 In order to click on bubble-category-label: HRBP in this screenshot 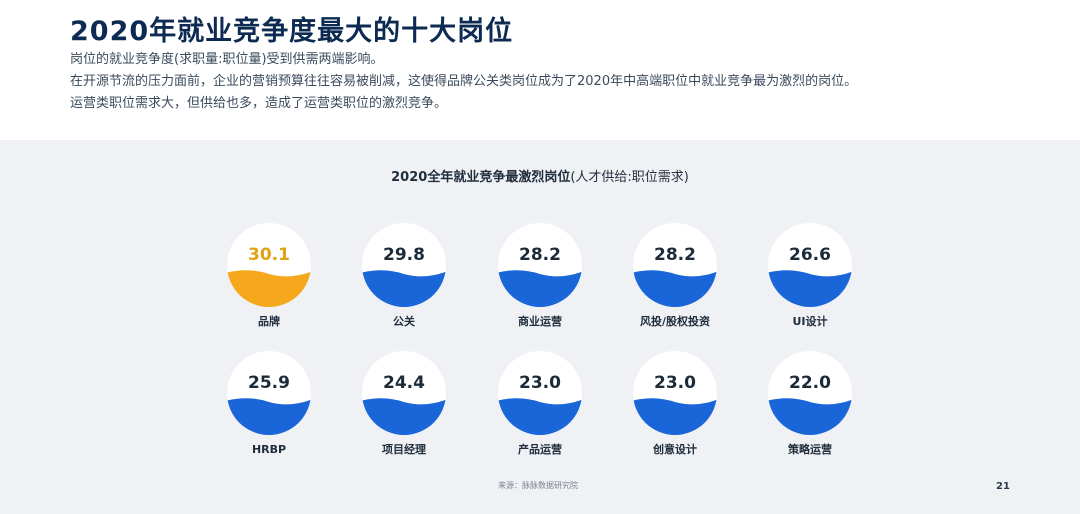, I will do `click(269, 449)`.